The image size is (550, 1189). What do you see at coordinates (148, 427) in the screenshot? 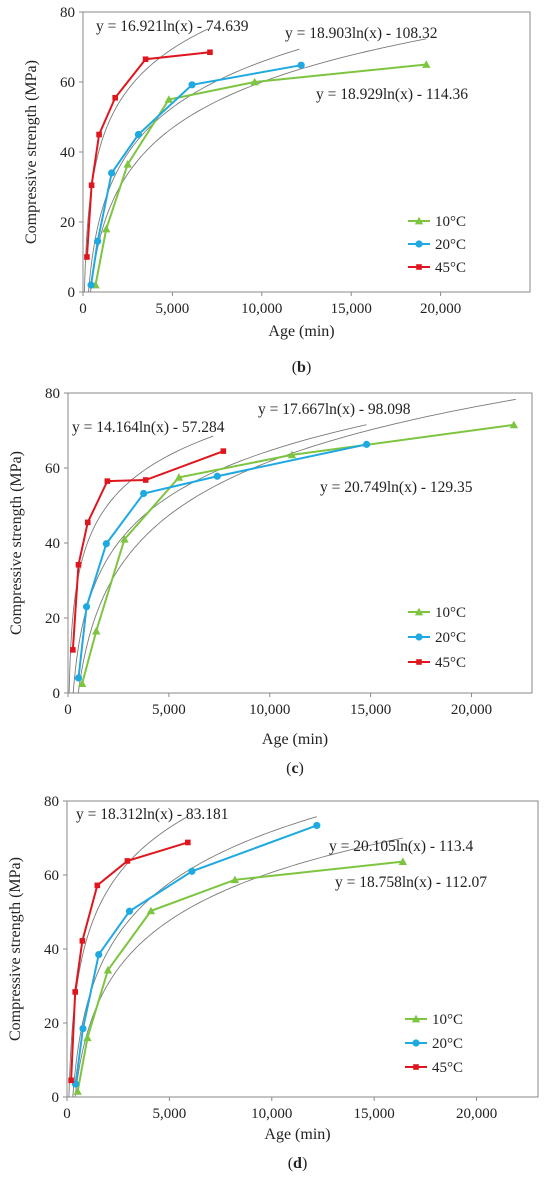
I see `fit-equation: y = 14.164ln(x) - 57.284` at bounding box center [148, 427].